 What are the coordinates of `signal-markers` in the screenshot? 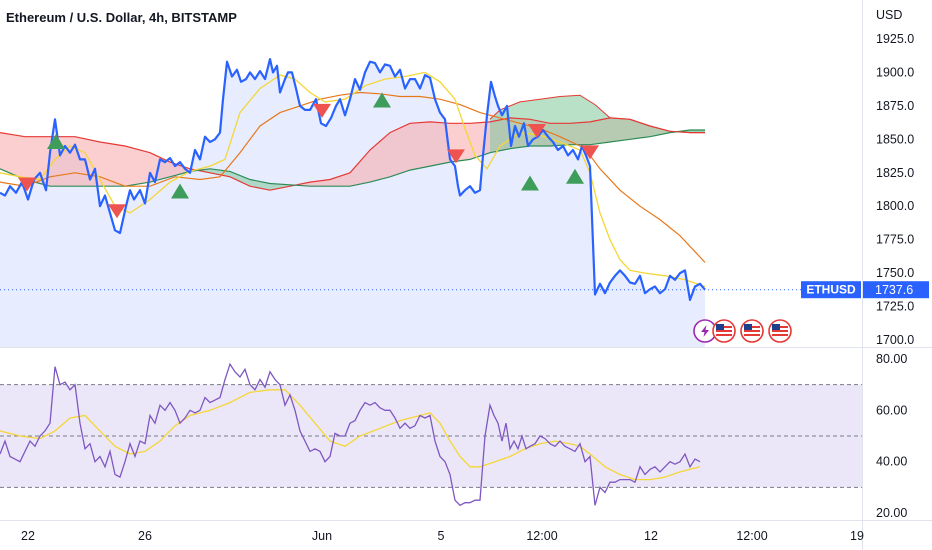 It's located at (308, 155).